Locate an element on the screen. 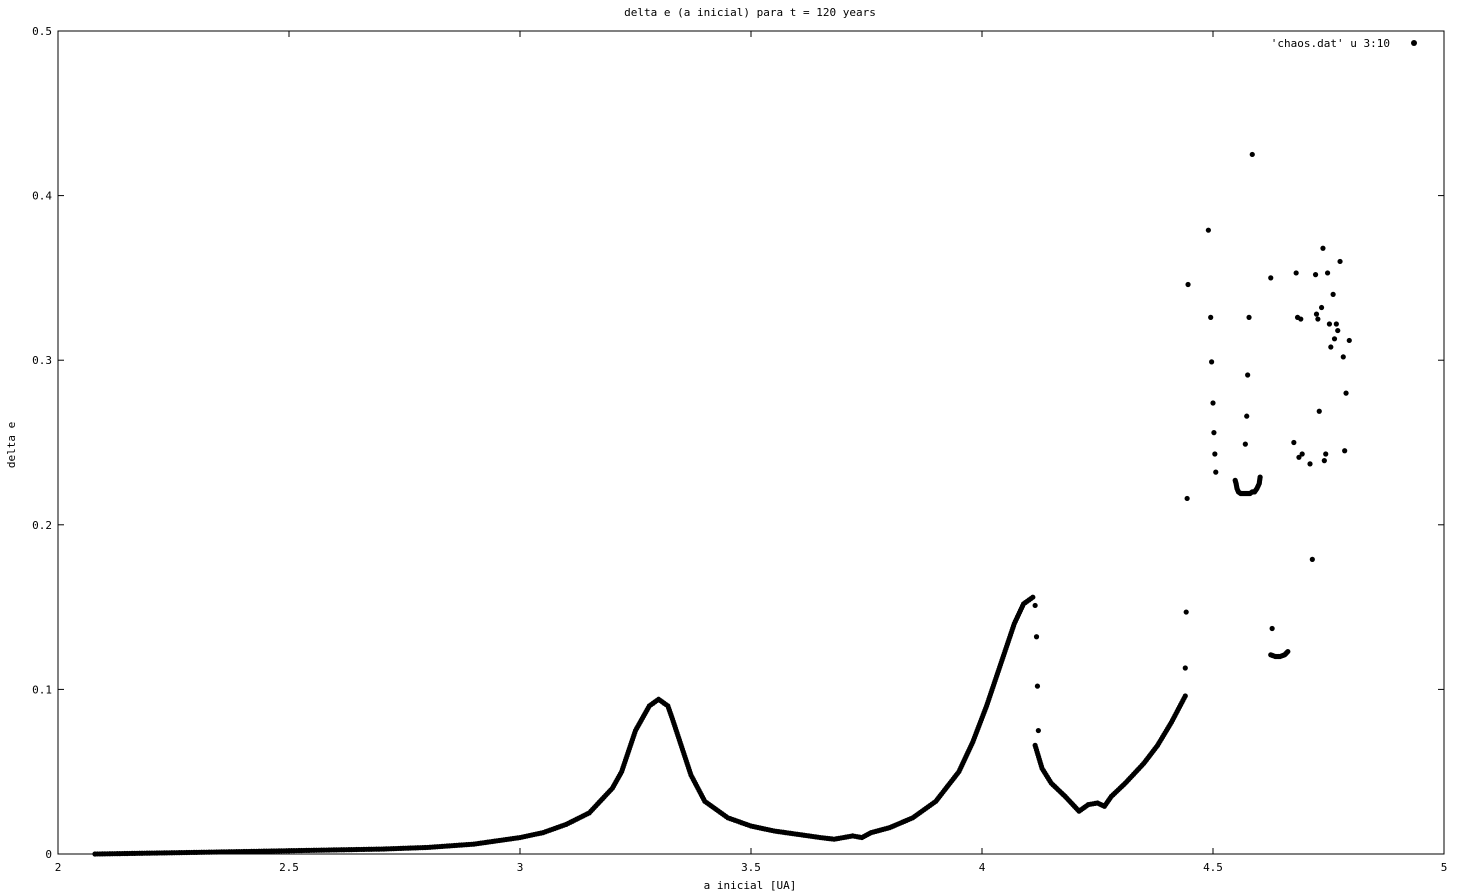 The width and height of the screenshot is (1460, 895). y-tick-label: 0.1 is located at coordinates (42, 689).